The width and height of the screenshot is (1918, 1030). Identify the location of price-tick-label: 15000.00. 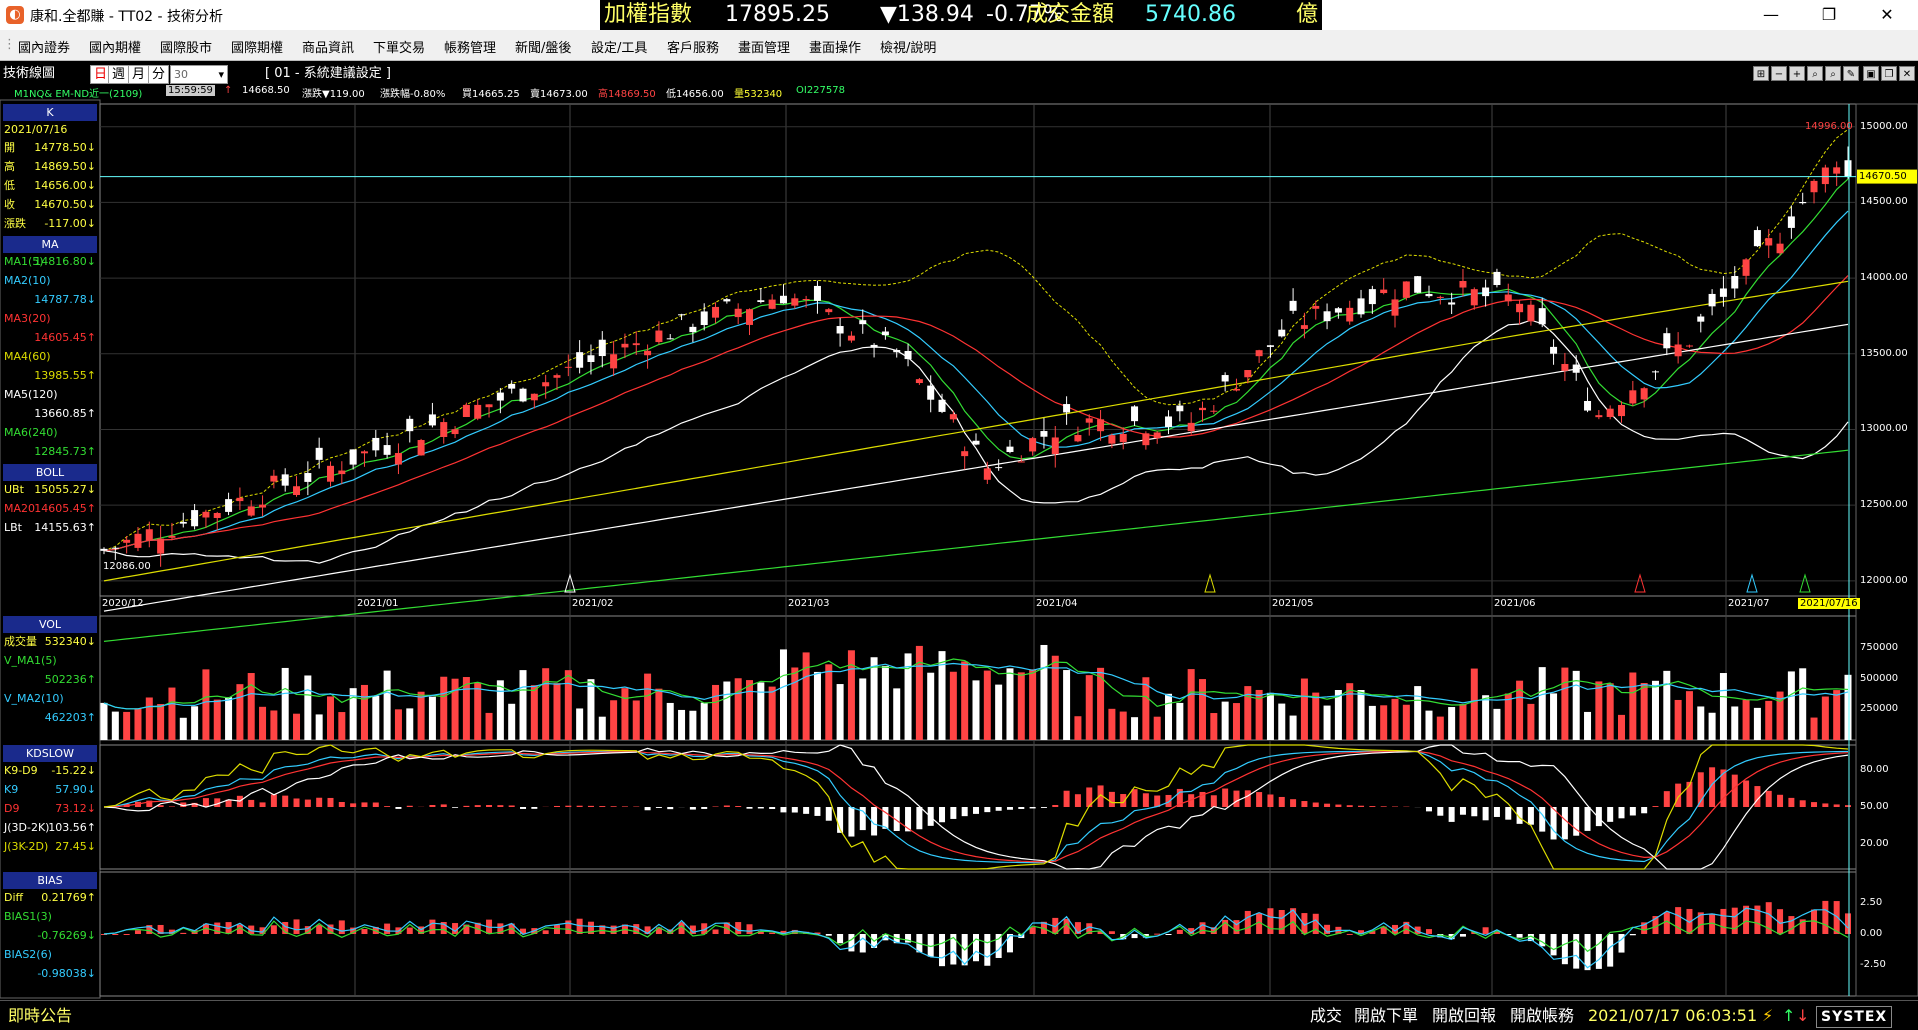
(1884, 126).